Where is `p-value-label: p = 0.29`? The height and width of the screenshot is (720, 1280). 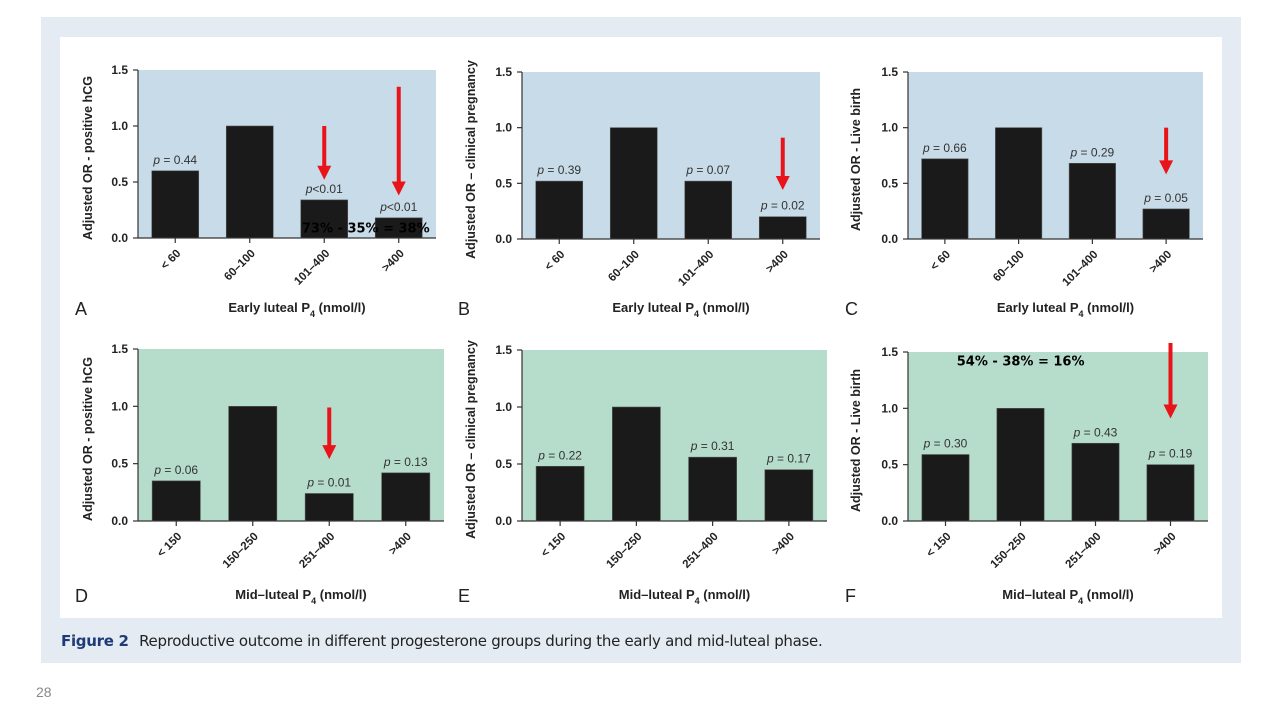 p-value-label: p = 0.29 is located at coordinates (1092, 152).